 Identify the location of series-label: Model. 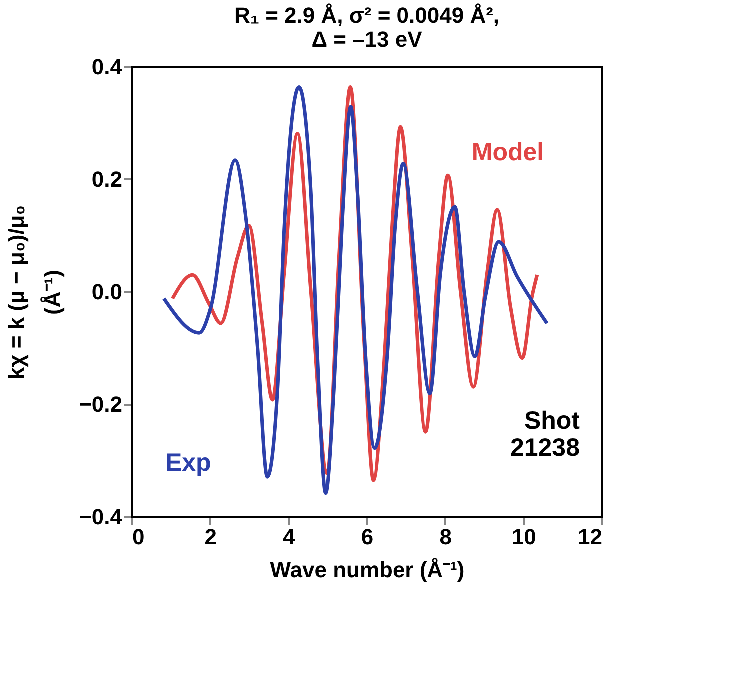
(508, 152).